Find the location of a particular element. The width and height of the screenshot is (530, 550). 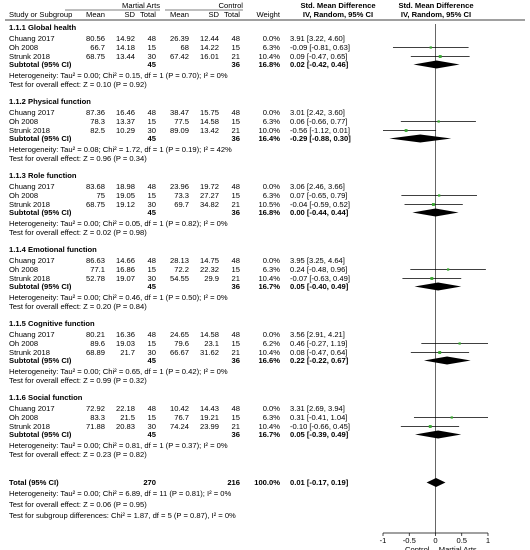

study-sd2: 27.27 is located at coordinates (209, 195).